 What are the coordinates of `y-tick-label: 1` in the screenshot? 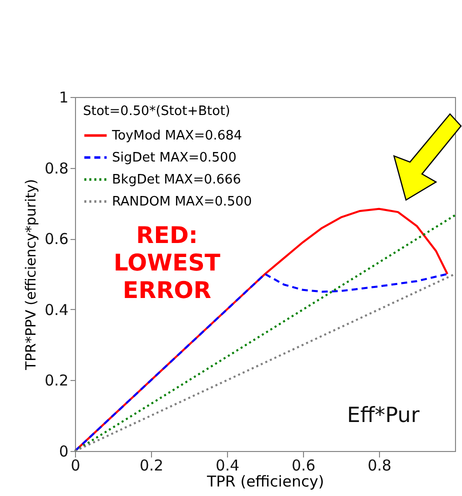 It's located at (63, 97).